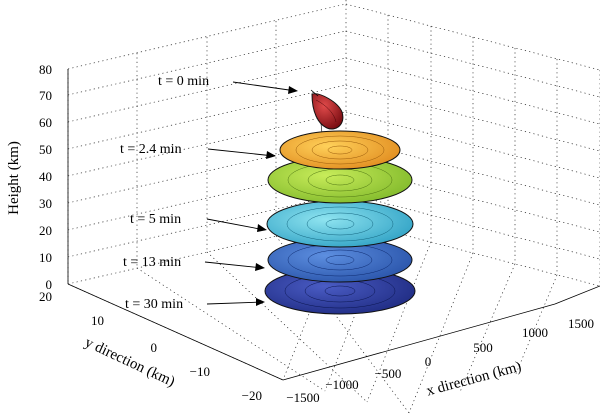 The height and width of the screenshot is (415, 600). I want to click on label-t0: t = 0 min, so click(183, 81).